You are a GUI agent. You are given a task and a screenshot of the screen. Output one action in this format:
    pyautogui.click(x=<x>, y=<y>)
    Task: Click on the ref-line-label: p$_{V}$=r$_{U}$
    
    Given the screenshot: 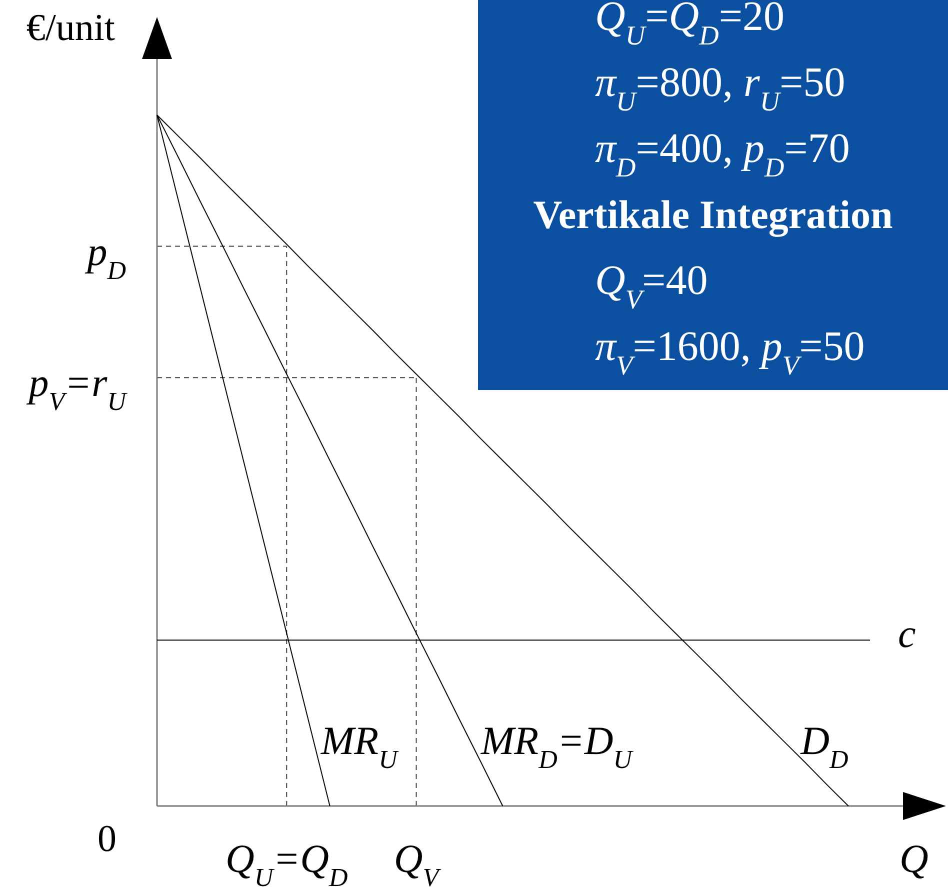 What is the action you would take?
    pyautogui.click(x=77, y=388)
    